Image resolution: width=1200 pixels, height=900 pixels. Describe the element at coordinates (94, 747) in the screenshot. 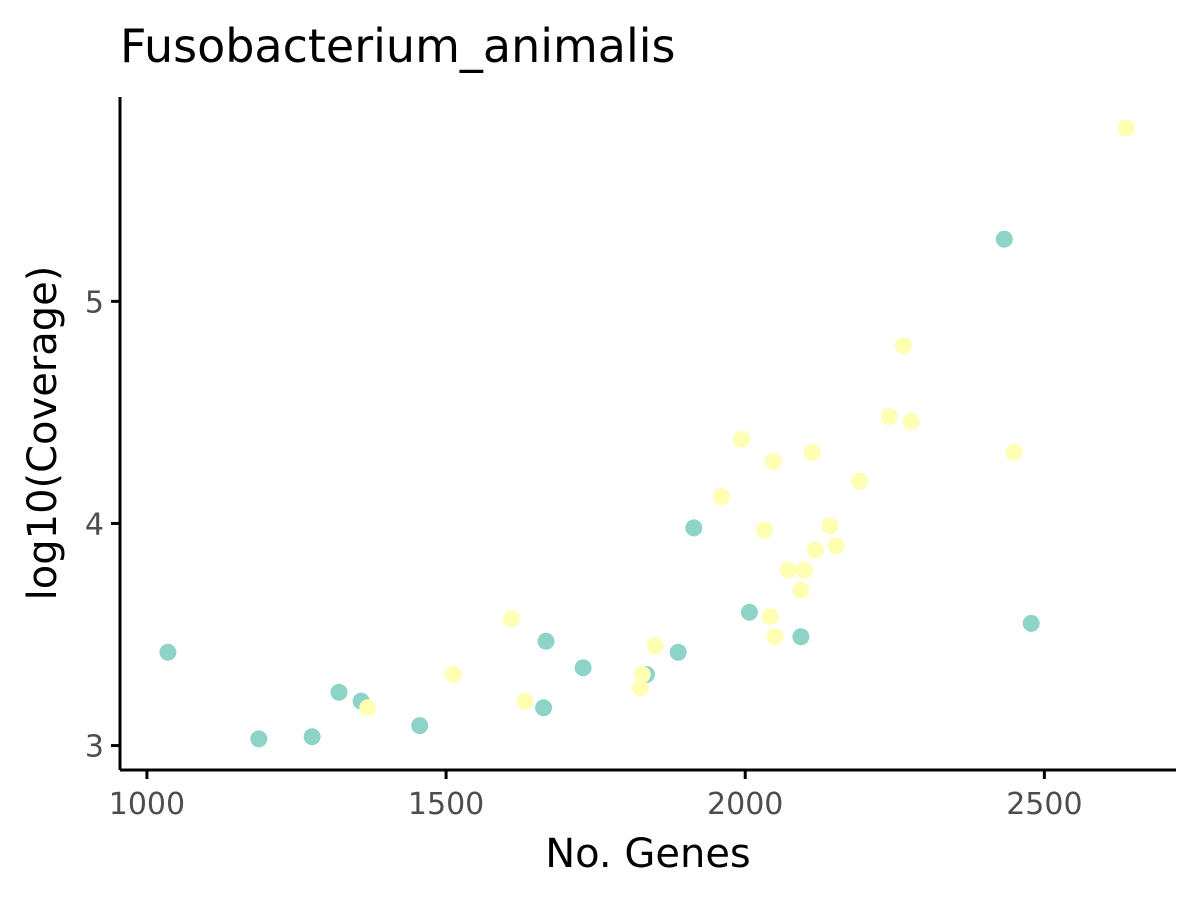

I see `y-tick-label: 3` at that location.